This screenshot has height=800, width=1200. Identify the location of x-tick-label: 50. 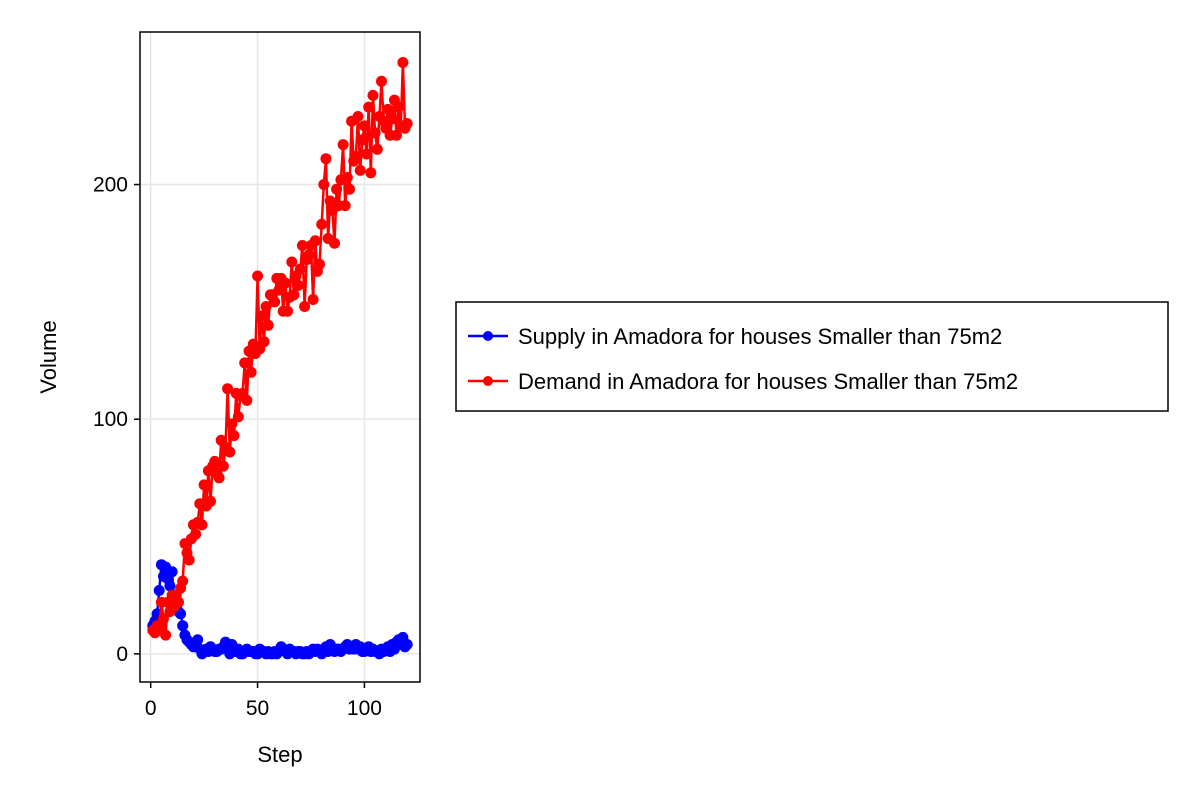
(257, 708).